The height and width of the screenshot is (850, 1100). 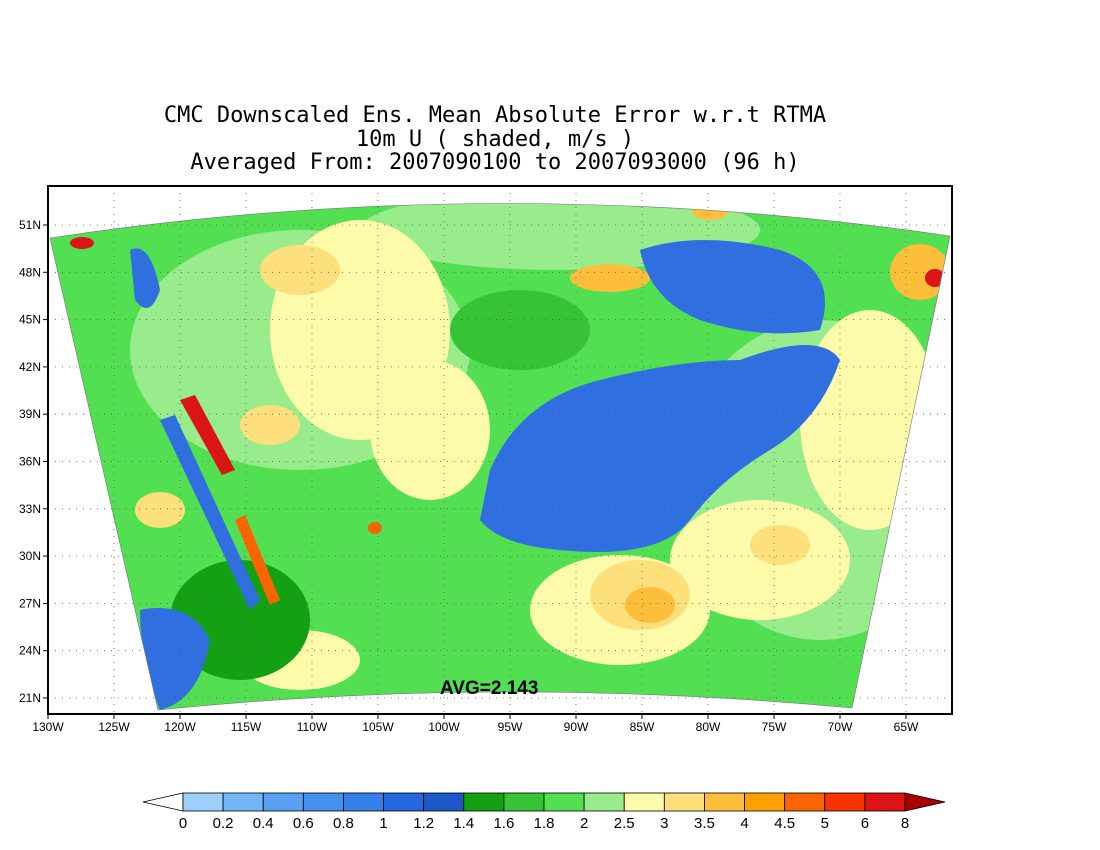 I want to click on lat-tick-label: 39N, so click(x=30, y=414).